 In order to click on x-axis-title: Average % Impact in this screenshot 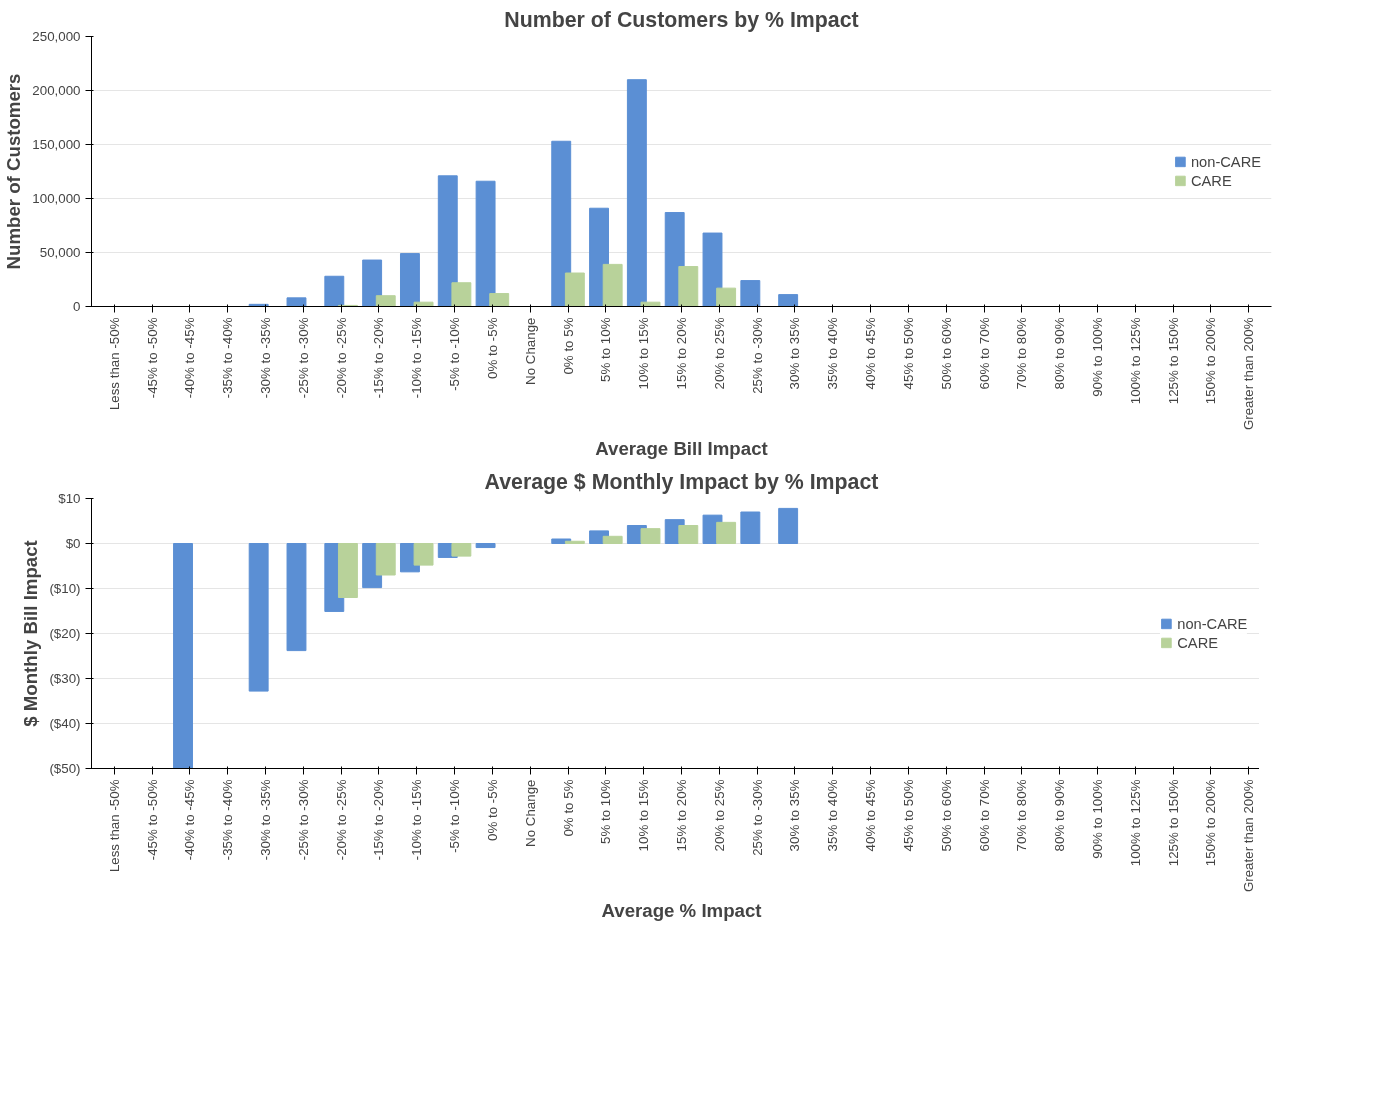, I will do `click(681, 911)`.